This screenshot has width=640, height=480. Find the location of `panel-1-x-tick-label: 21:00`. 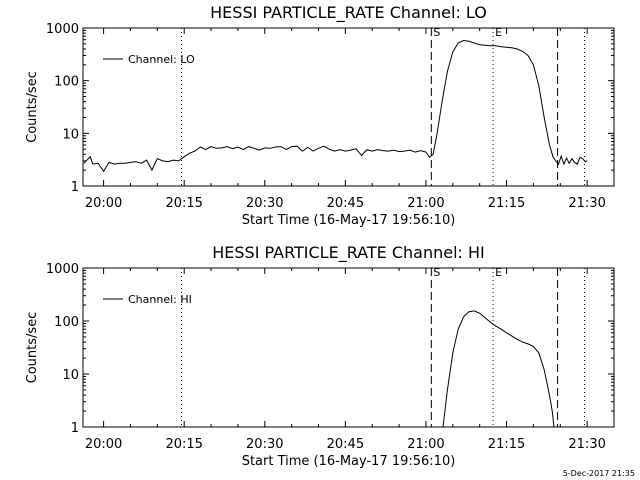

panel-1-x-tick-label: 21:00 is located at coordinates (425, 203).